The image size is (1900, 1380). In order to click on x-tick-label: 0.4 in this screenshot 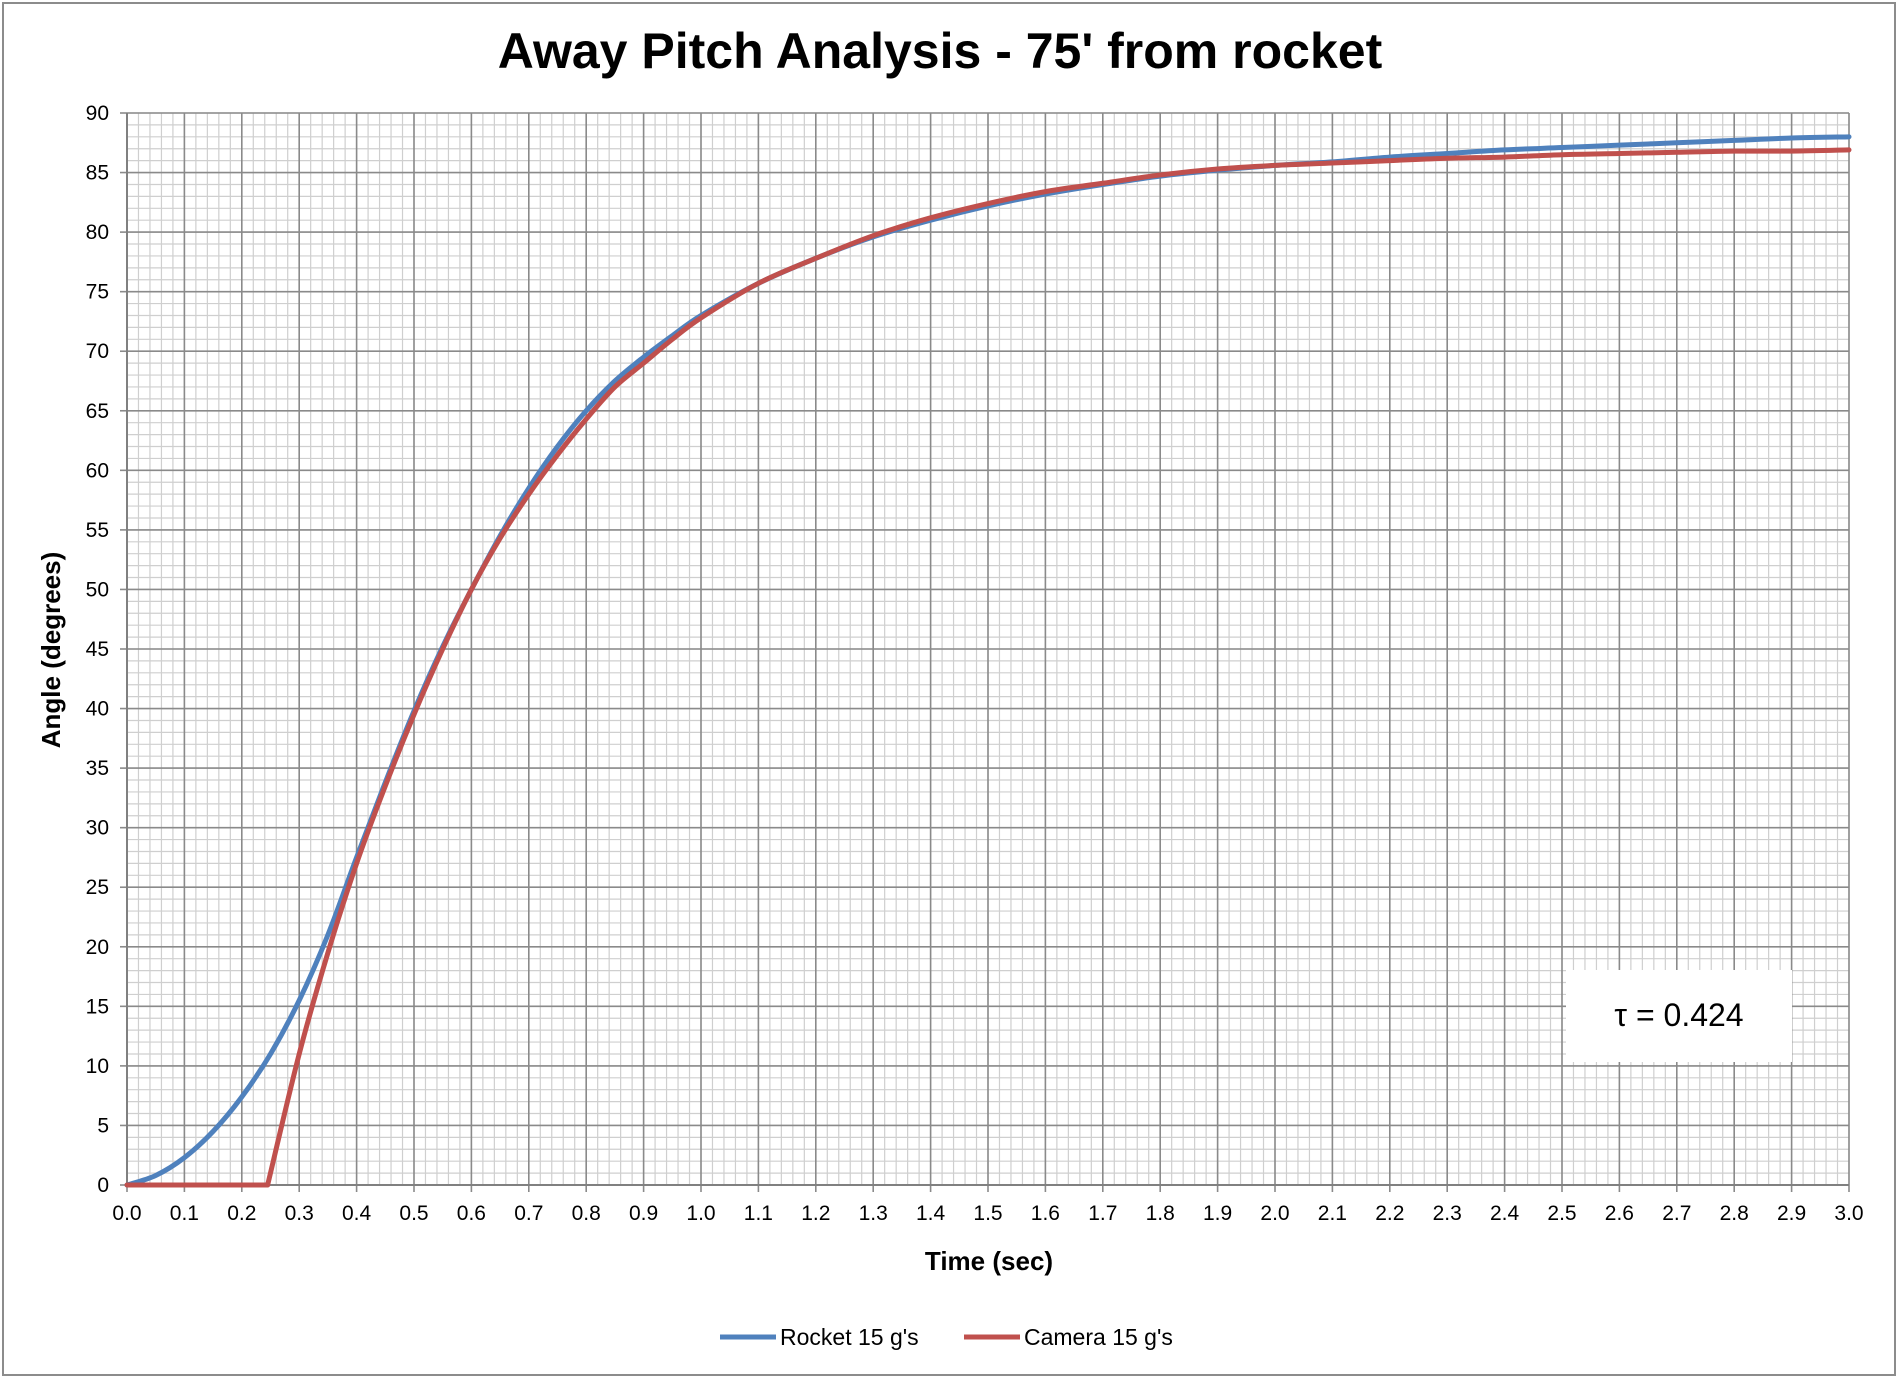, I will do `click(357, 1213)`.